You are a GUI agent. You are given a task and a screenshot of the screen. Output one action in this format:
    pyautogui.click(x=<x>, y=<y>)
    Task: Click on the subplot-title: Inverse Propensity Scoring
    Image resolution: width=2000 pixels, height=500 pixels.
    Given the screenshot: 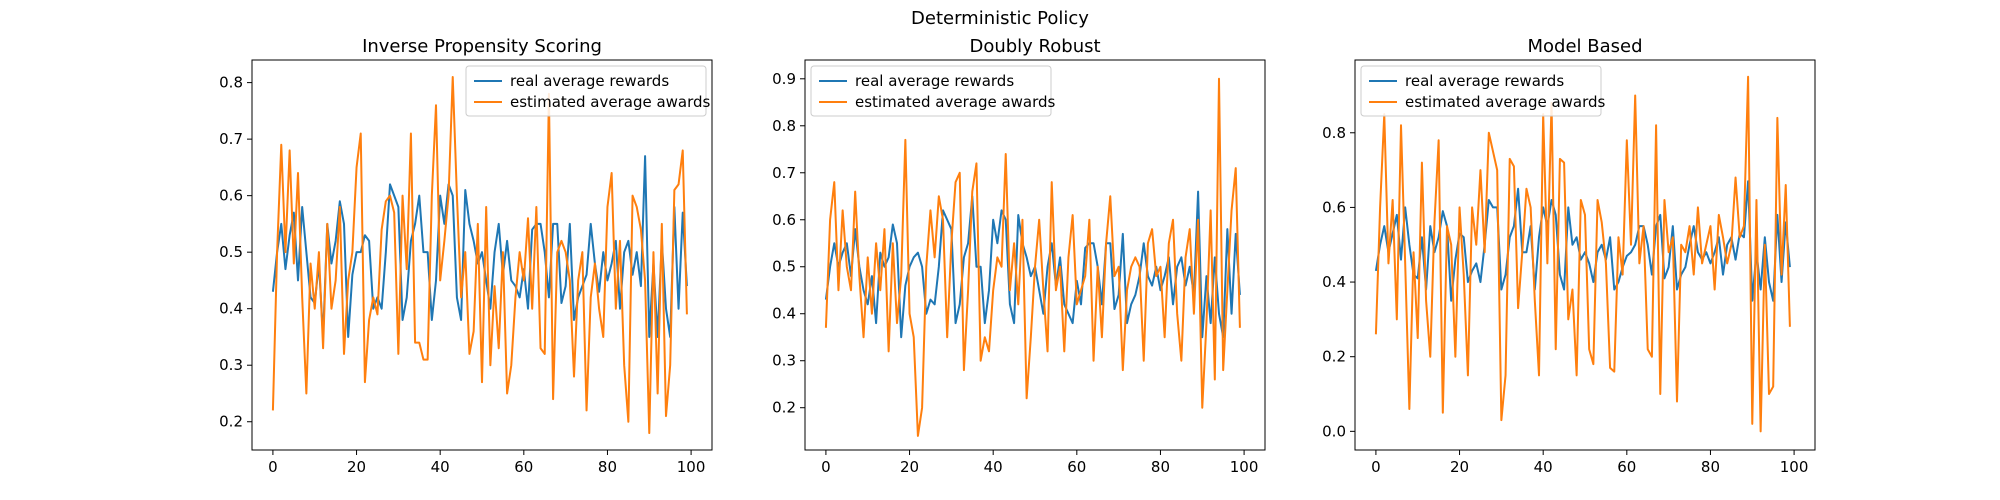 What is the action you would take?
    pyautogui.click(x=482, y=46)
    